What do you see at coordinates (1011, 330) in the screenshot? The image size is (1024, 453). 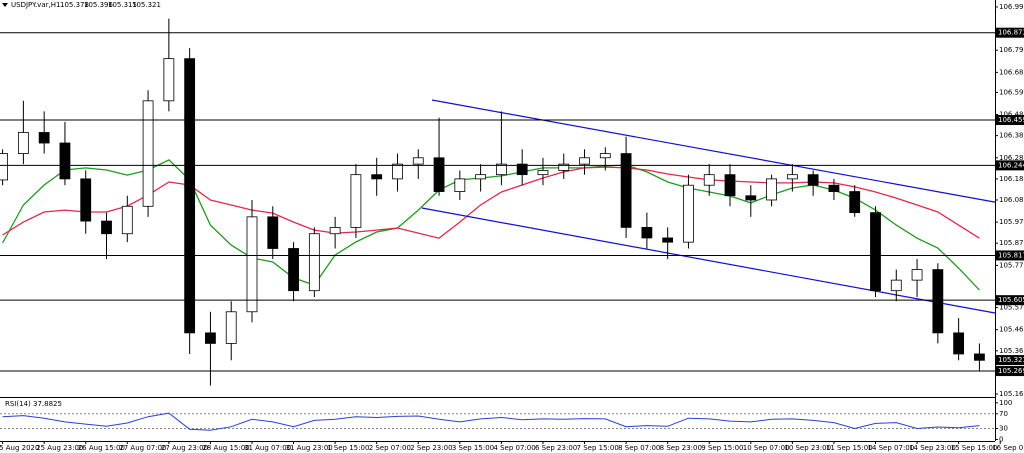 I see `y-tick-label: 105.465` at bounding box center [1011, 330].